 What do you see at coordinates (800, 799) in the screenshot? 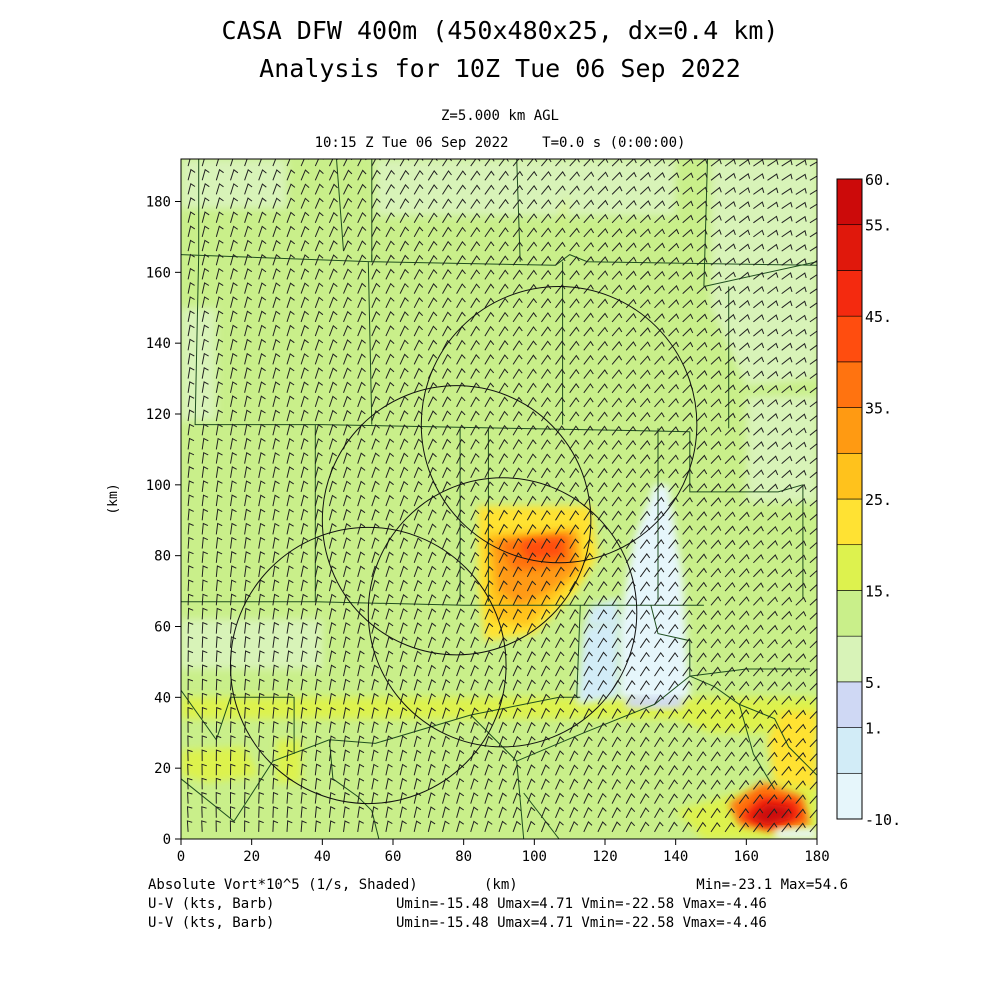
I see `wind-barb-2066` at bounding box center [800, 799].